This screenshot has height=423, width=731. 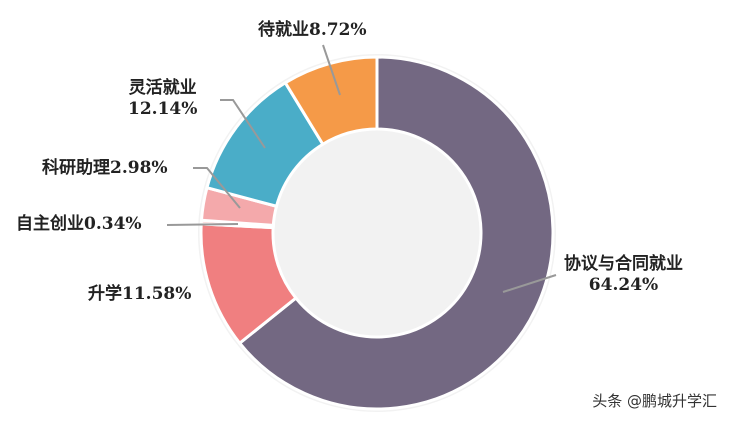 I want to click on label-value: 12.14%, so click(x=163, y=109).